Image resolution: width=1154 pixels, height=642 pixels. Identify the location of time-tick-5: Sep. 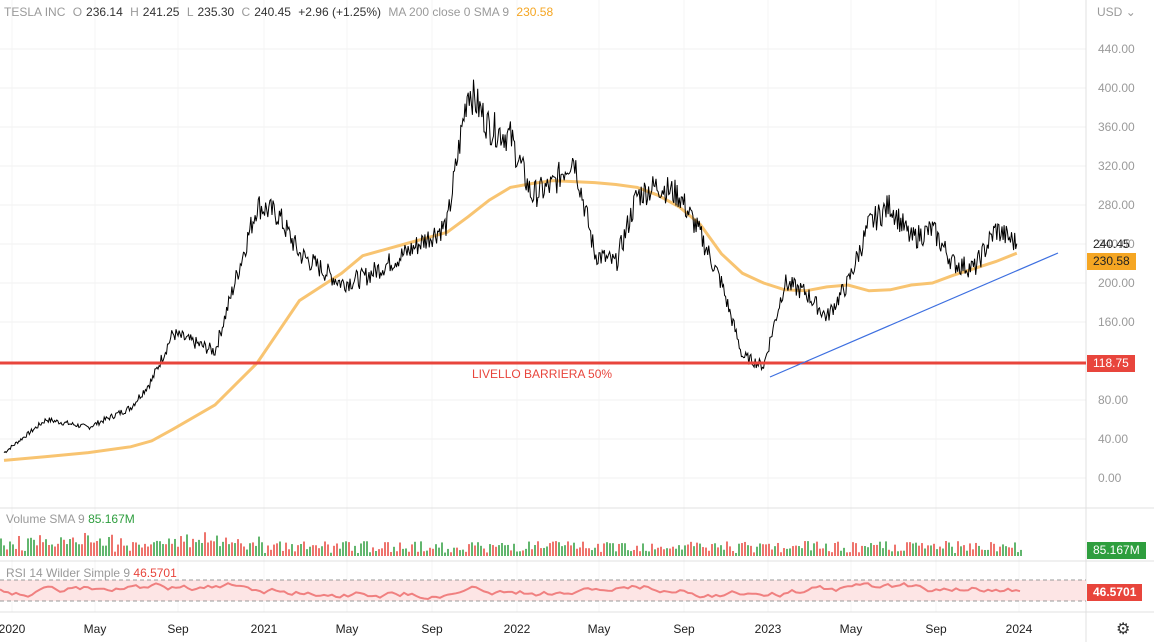
(432, 629).